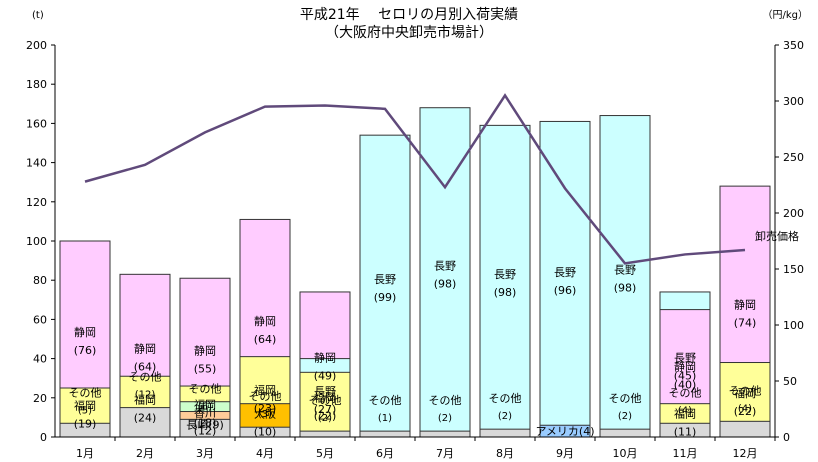 The image size is (818, 462). What do you see at coordinates (409, 15) in the screenshot?
I see `chart-title: 平成21年 セロリの月別入荷実績` at bounding box center [409, 15].